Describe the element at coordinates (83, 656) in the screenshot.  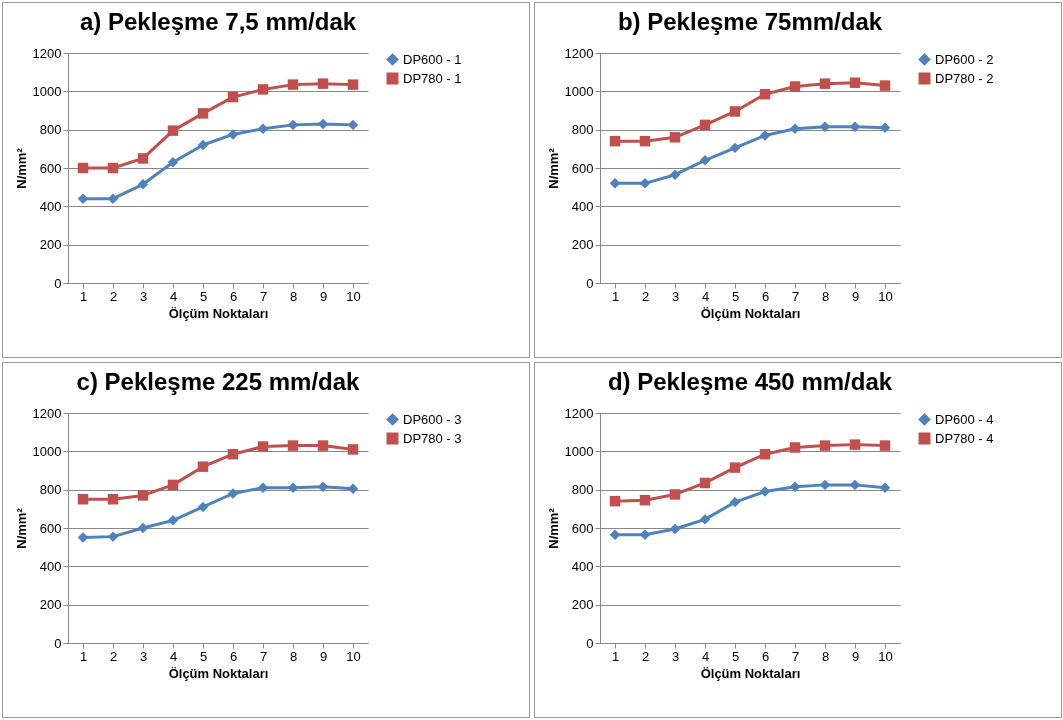
I see `x-tick-label: 1` at that location.